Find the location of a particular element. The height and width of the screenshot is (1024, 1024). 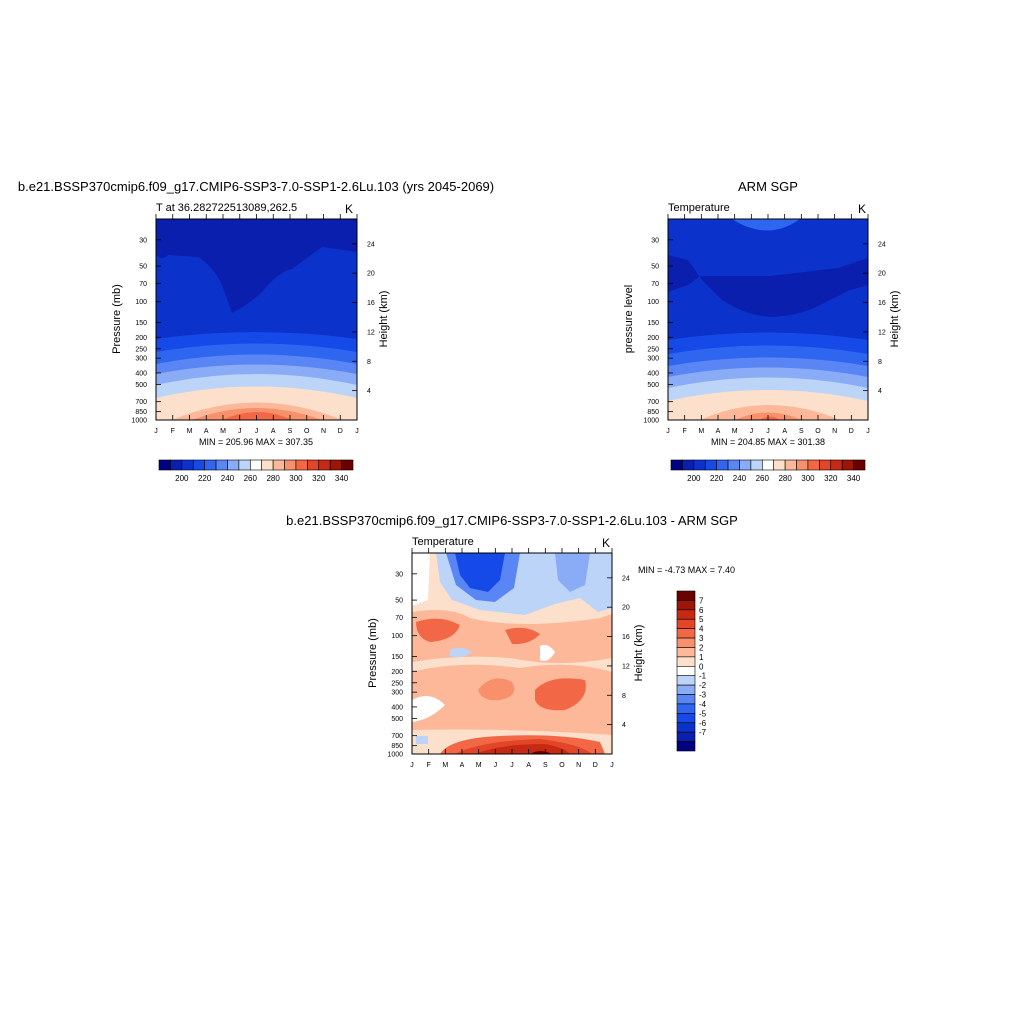

diff-ytick-label: 500 is located at coordinates (397, 719).